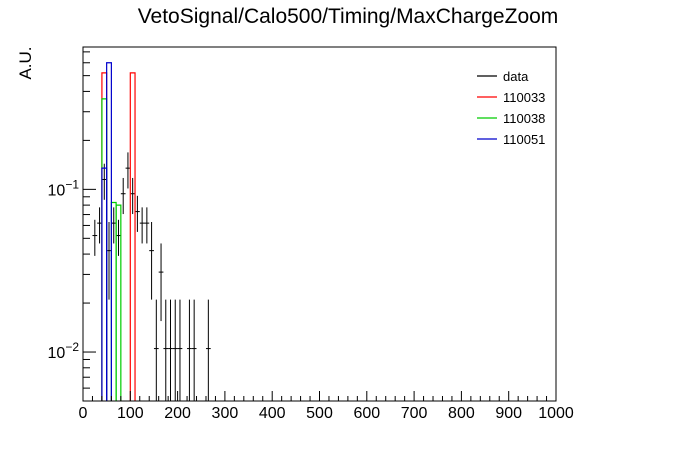 The width and height of the screenshot is (696, 472). Describe the element at coordinates (130, 413) in the screenshot. I see `x-tick-label: 100` at that location.